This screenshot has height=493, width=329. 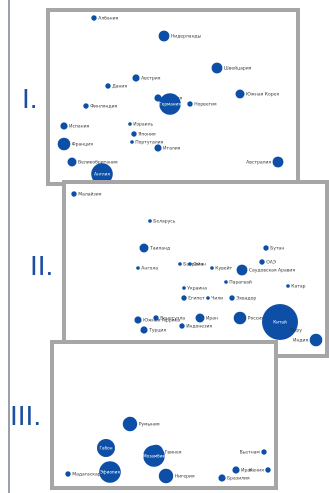 What do you see at coordinates (26, 415) in the screenshot?
I see `panel-label-3: III.` at bounding box center [26, 415].